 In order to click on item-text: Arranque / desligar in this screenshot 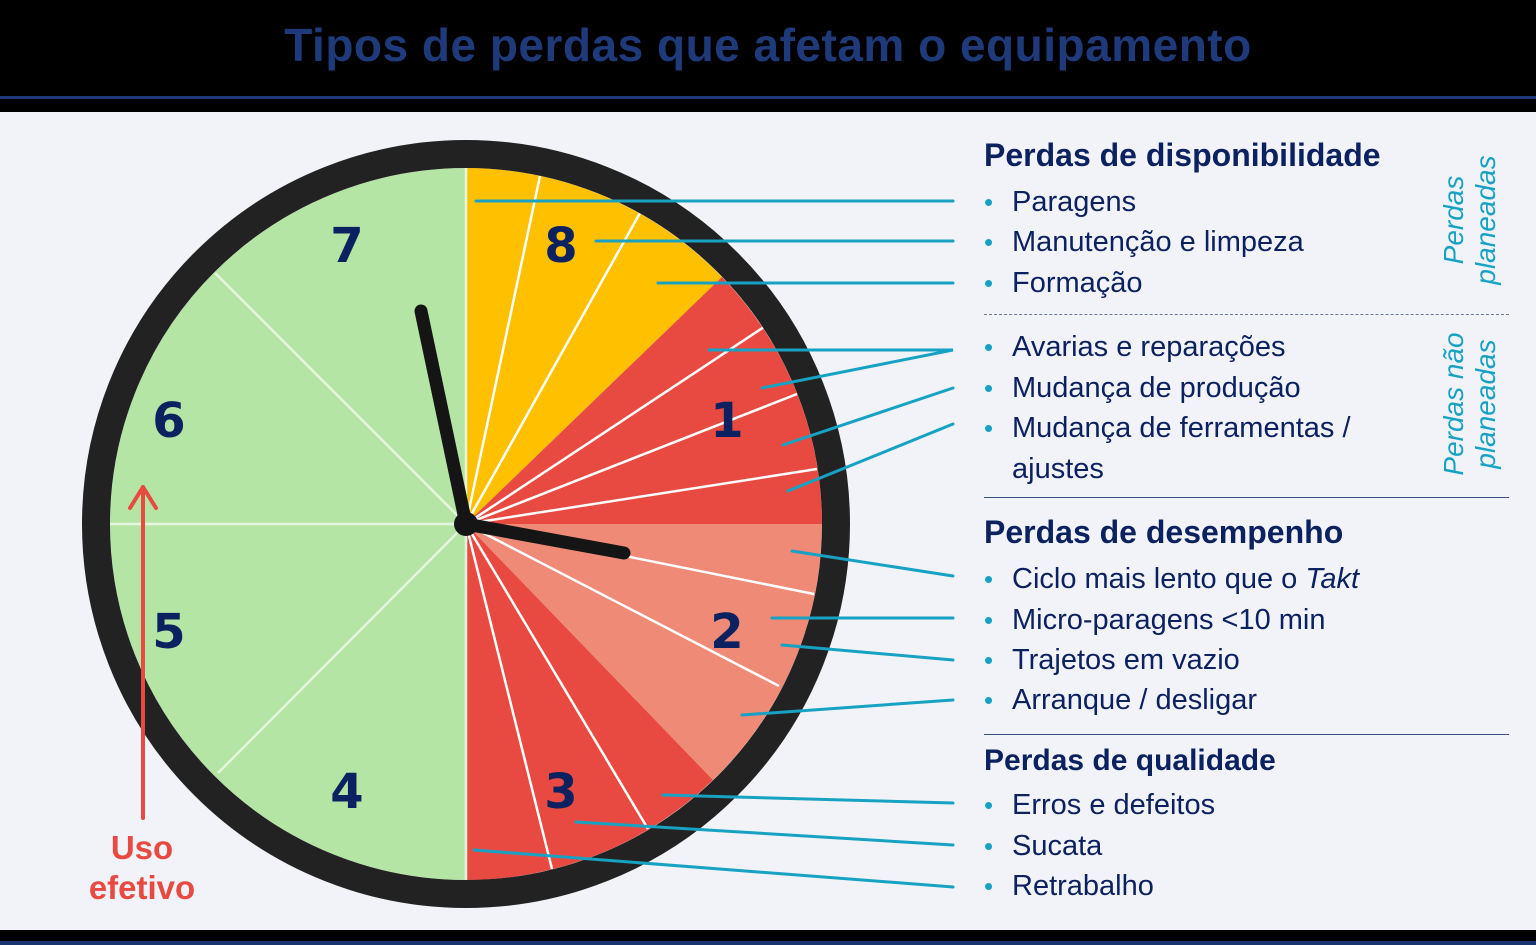, I will do `click(1135, 700)`.